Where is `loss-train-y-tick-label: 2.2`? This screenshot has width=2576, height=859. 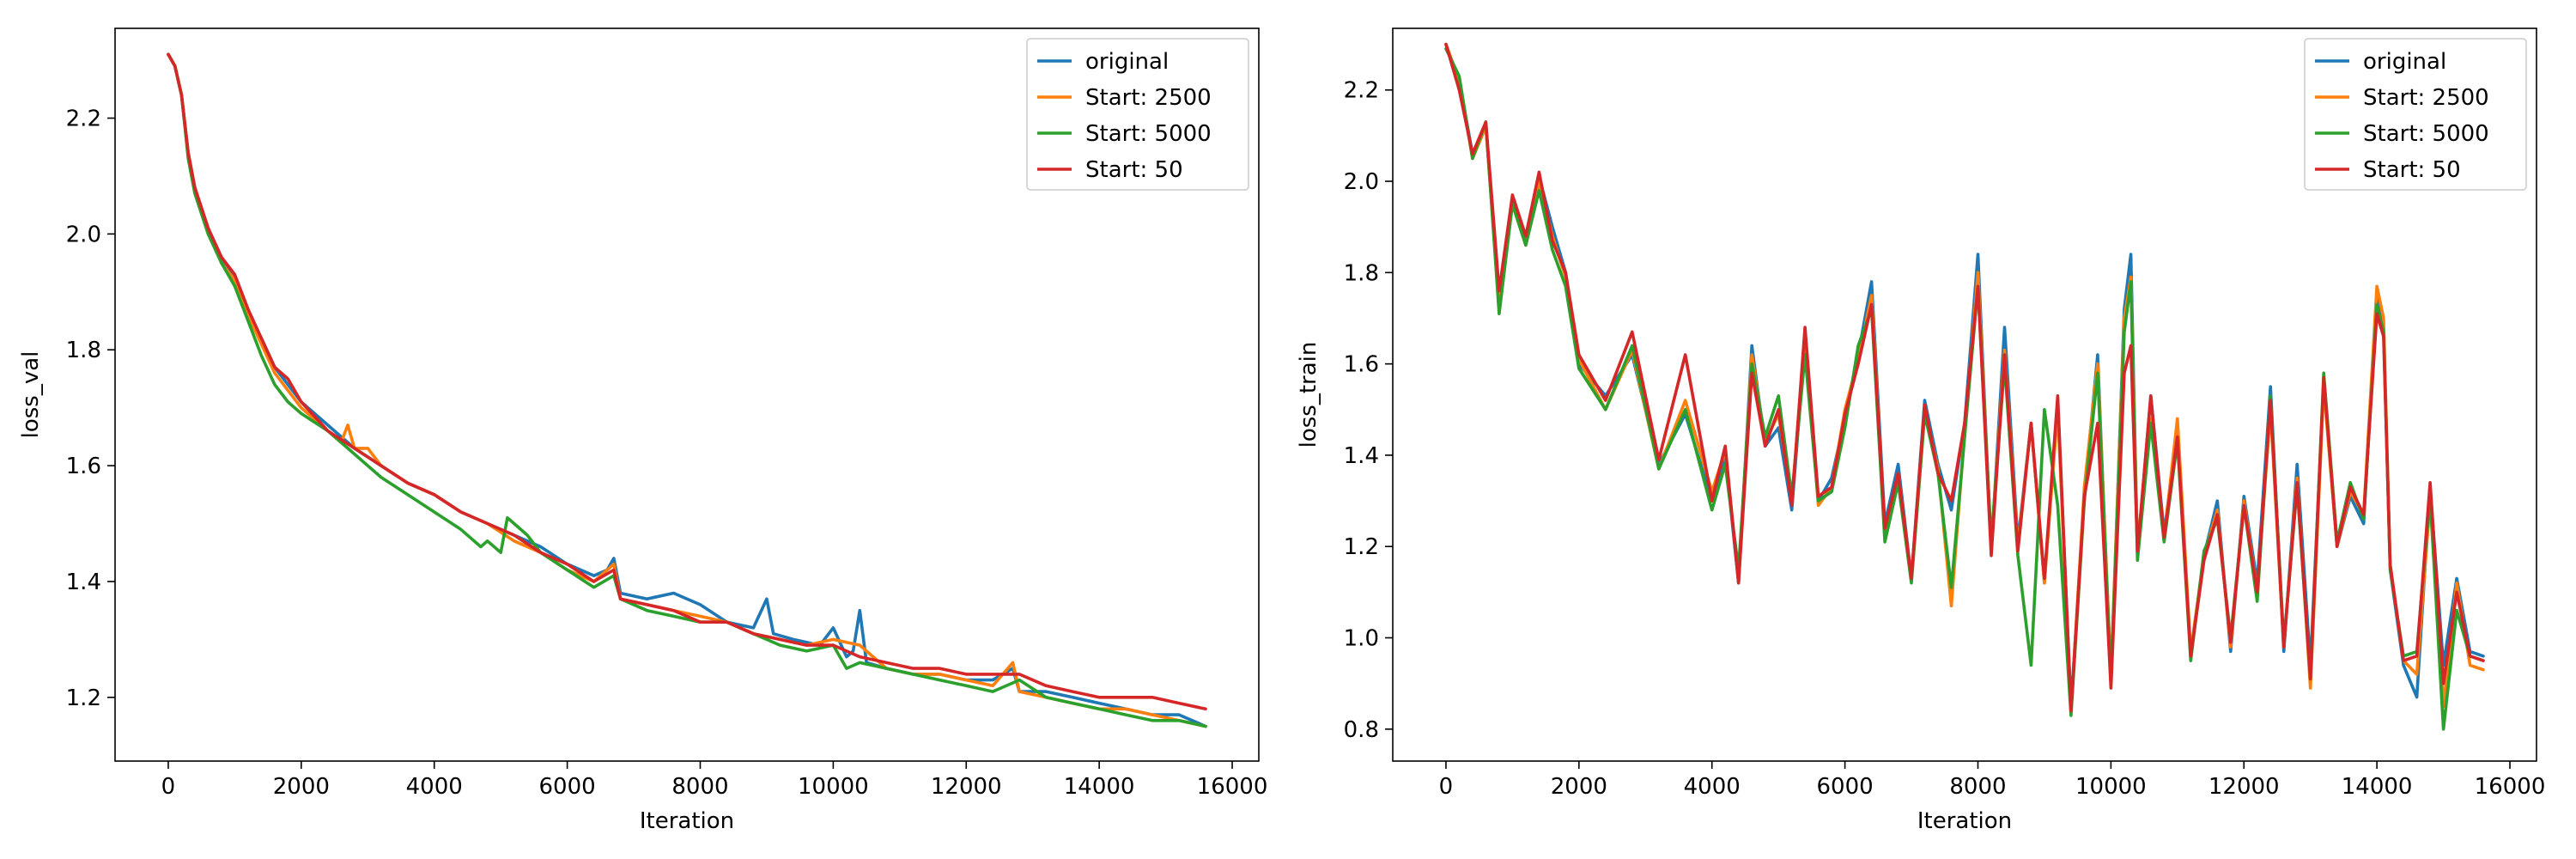 loss-train-y-tick-label: 2.2 is located at coordinates (1361, 91).